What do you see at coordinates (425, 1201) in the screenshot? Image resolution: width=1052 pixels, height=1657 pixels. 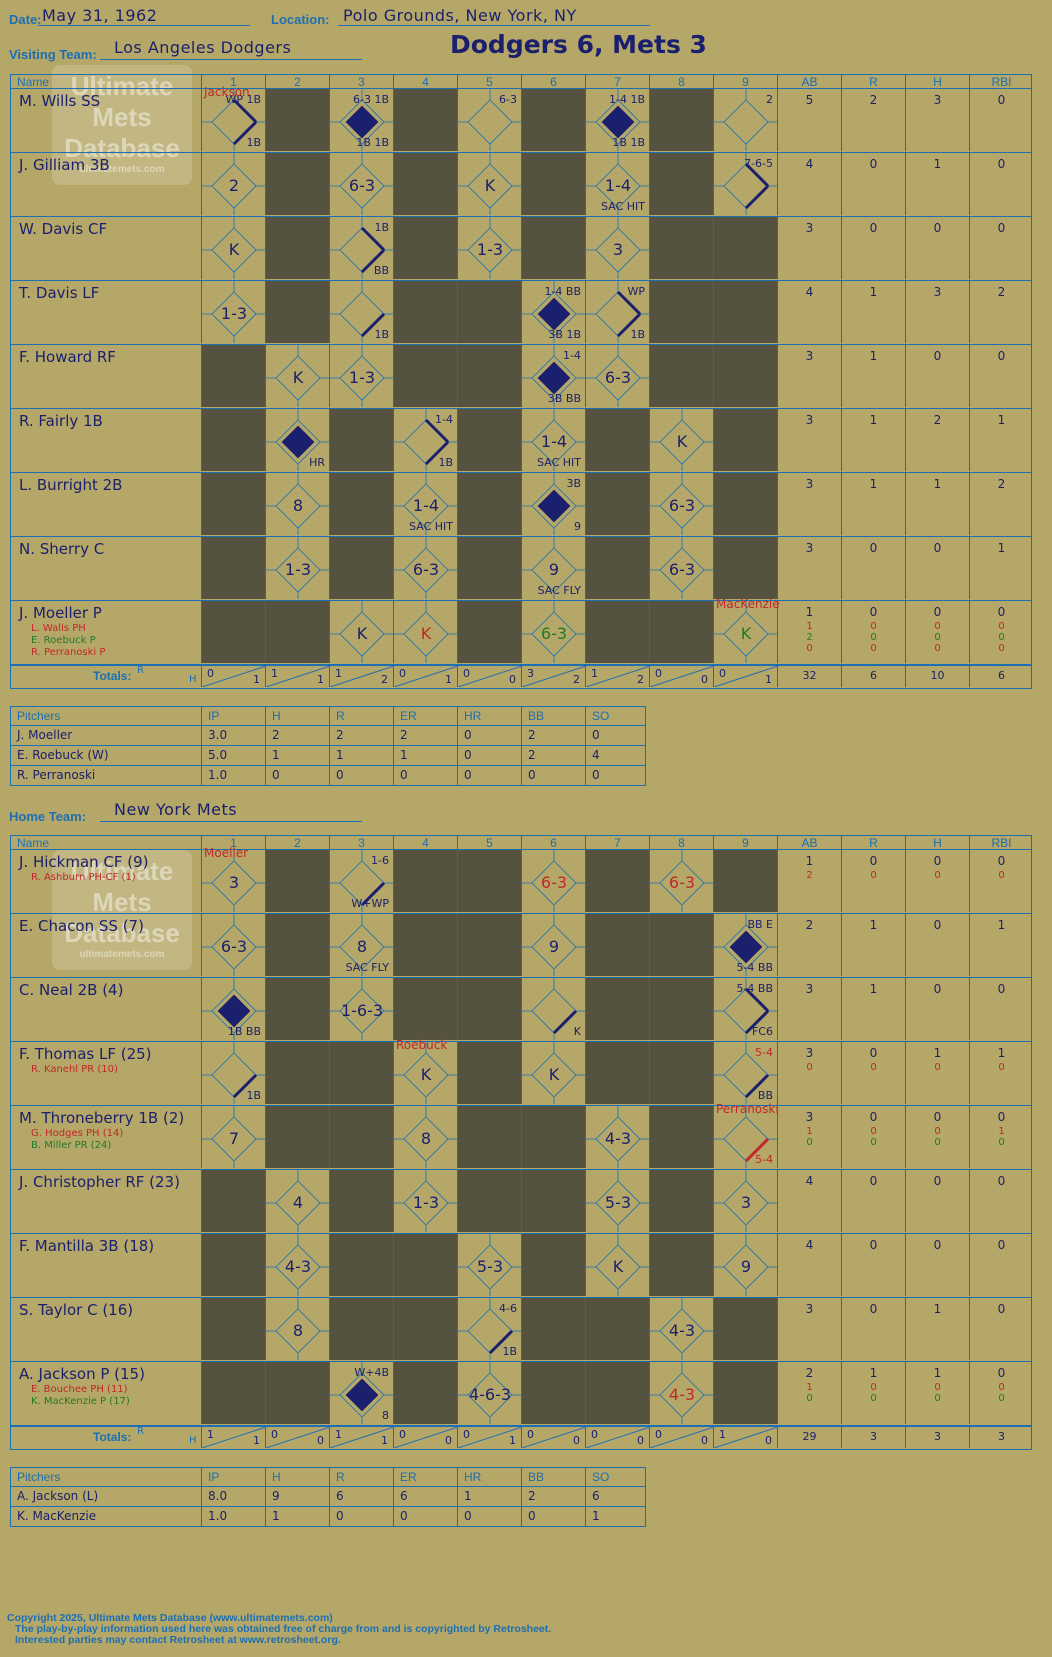 I see `home-inning-cell: 1-3` at bounding box center [425, 1201].